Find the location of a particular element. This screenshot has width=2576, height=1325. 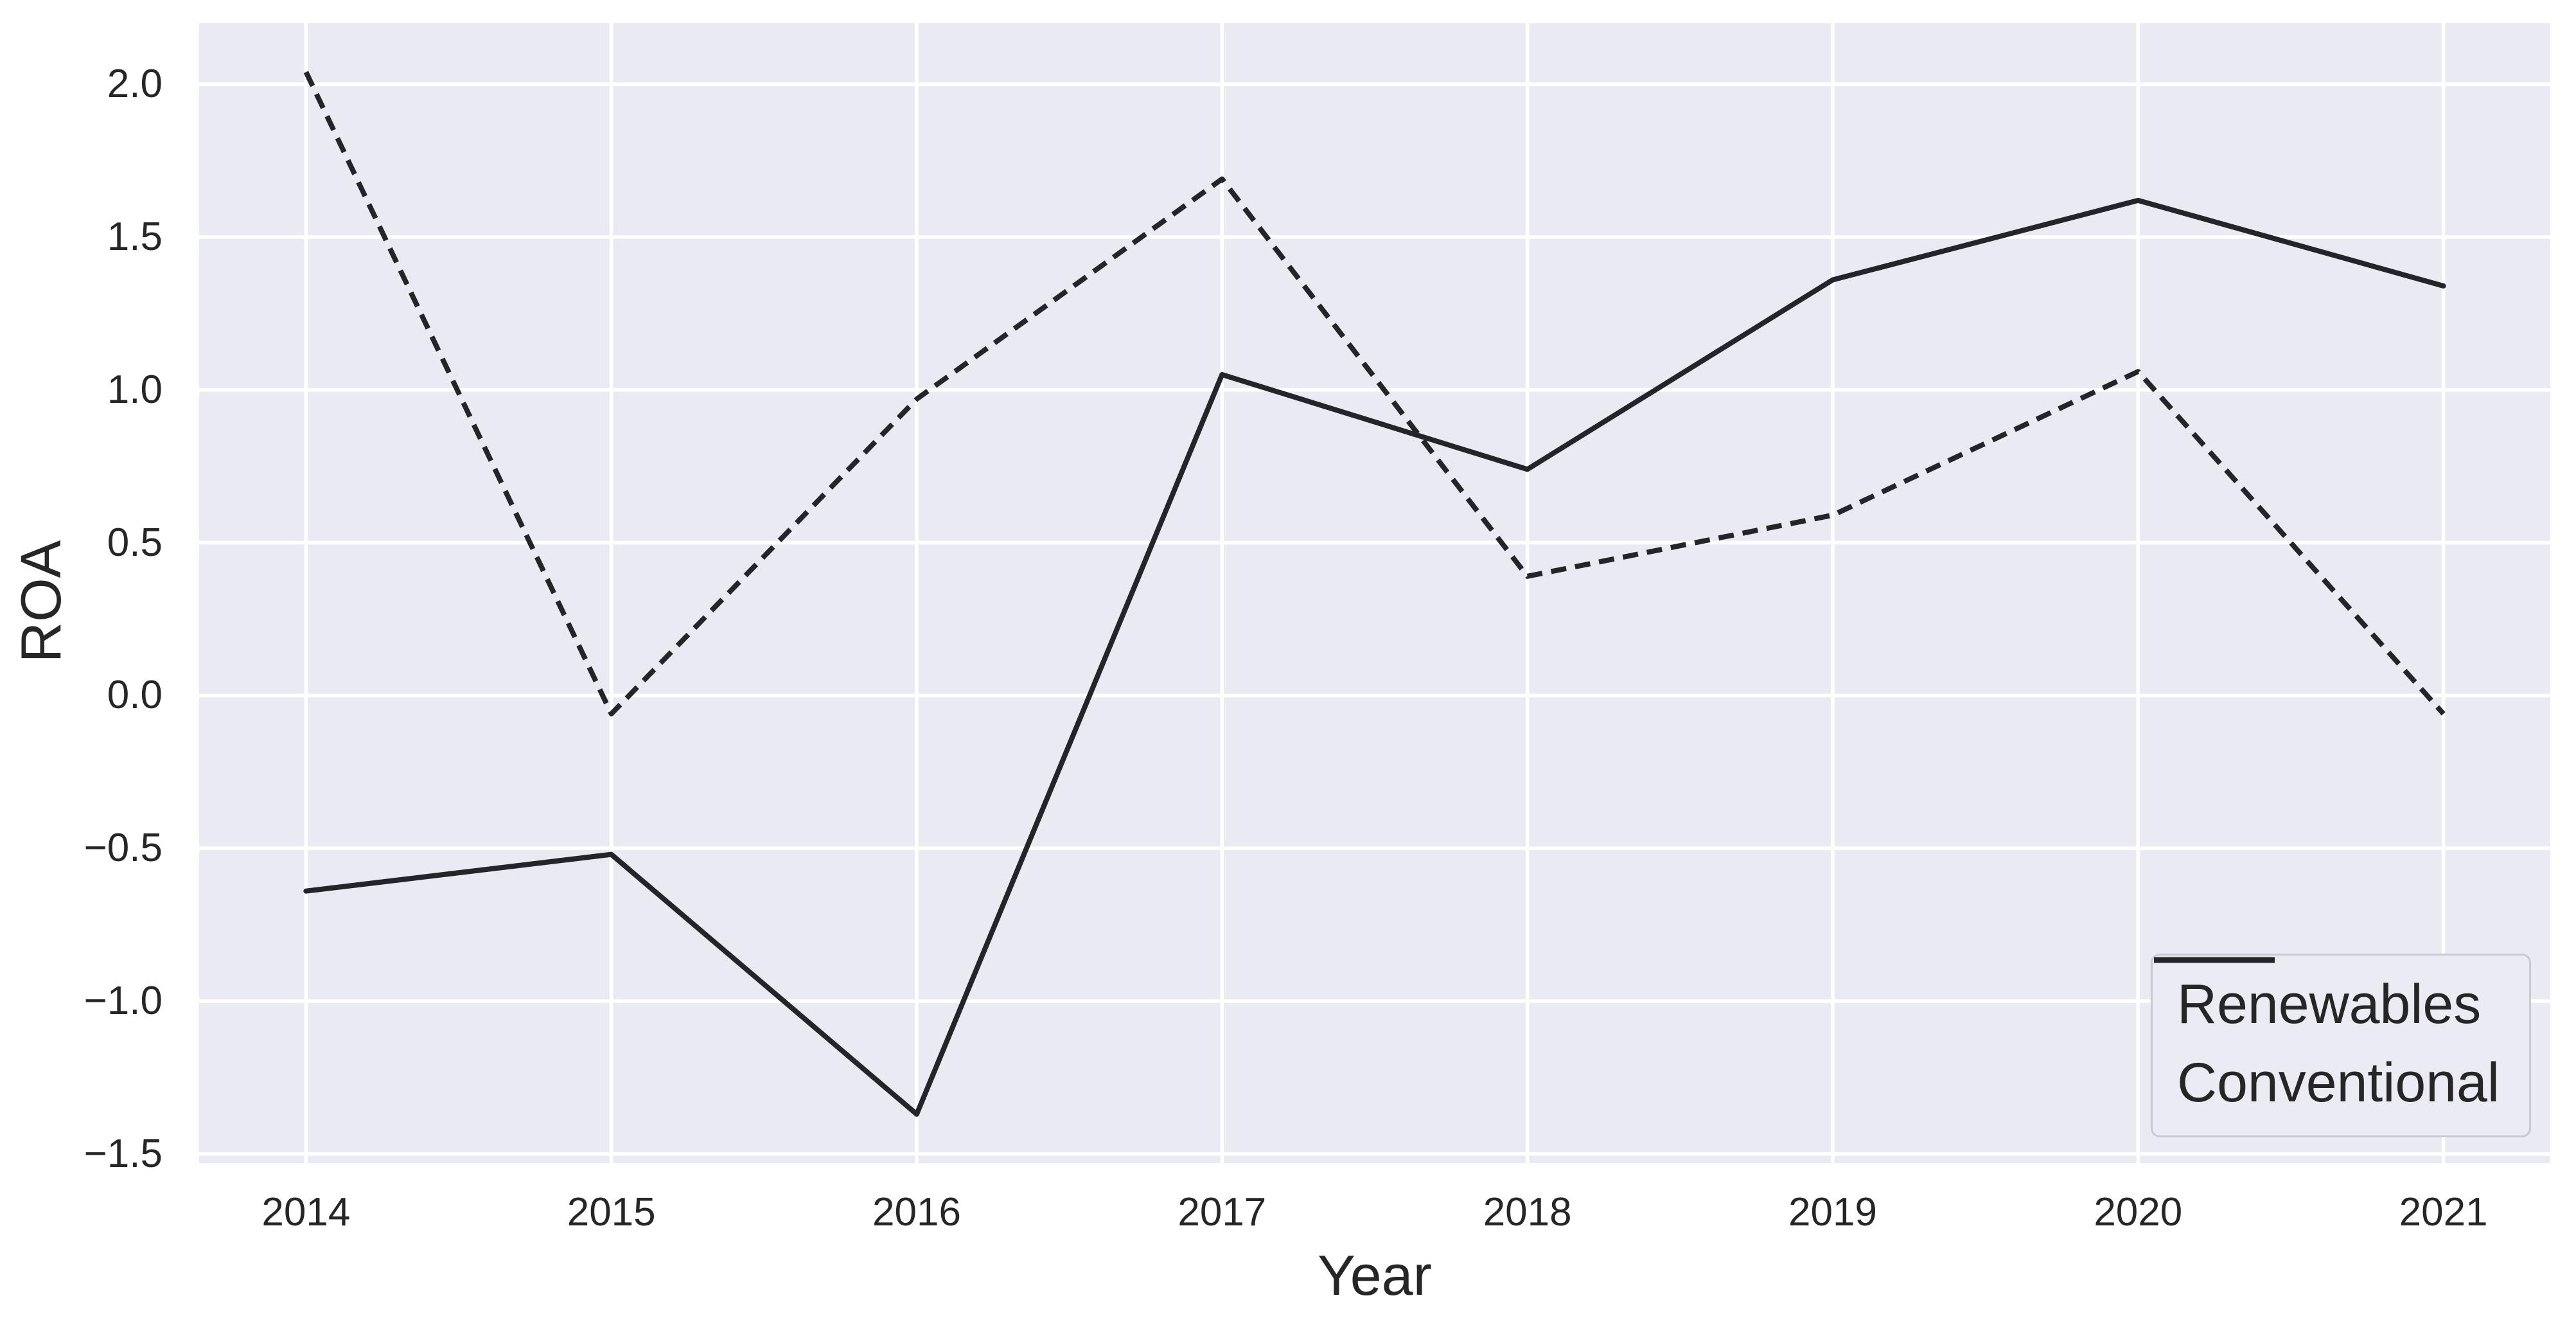

legend-label-conventional: Conventional is located at coordinates (2338, 1083).